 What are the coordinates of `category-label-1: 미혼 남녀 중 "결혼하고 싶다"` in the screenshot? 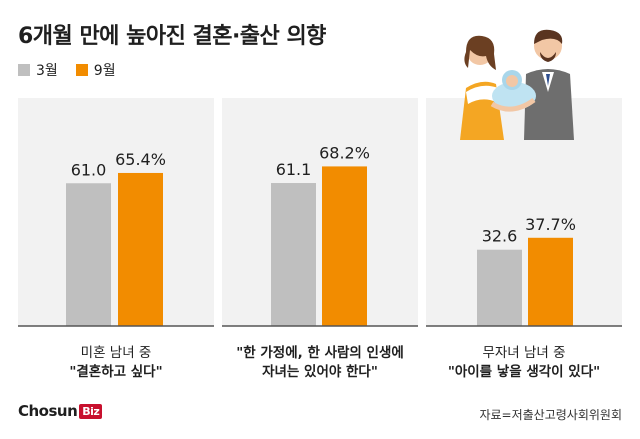 It's located at (116, 363).